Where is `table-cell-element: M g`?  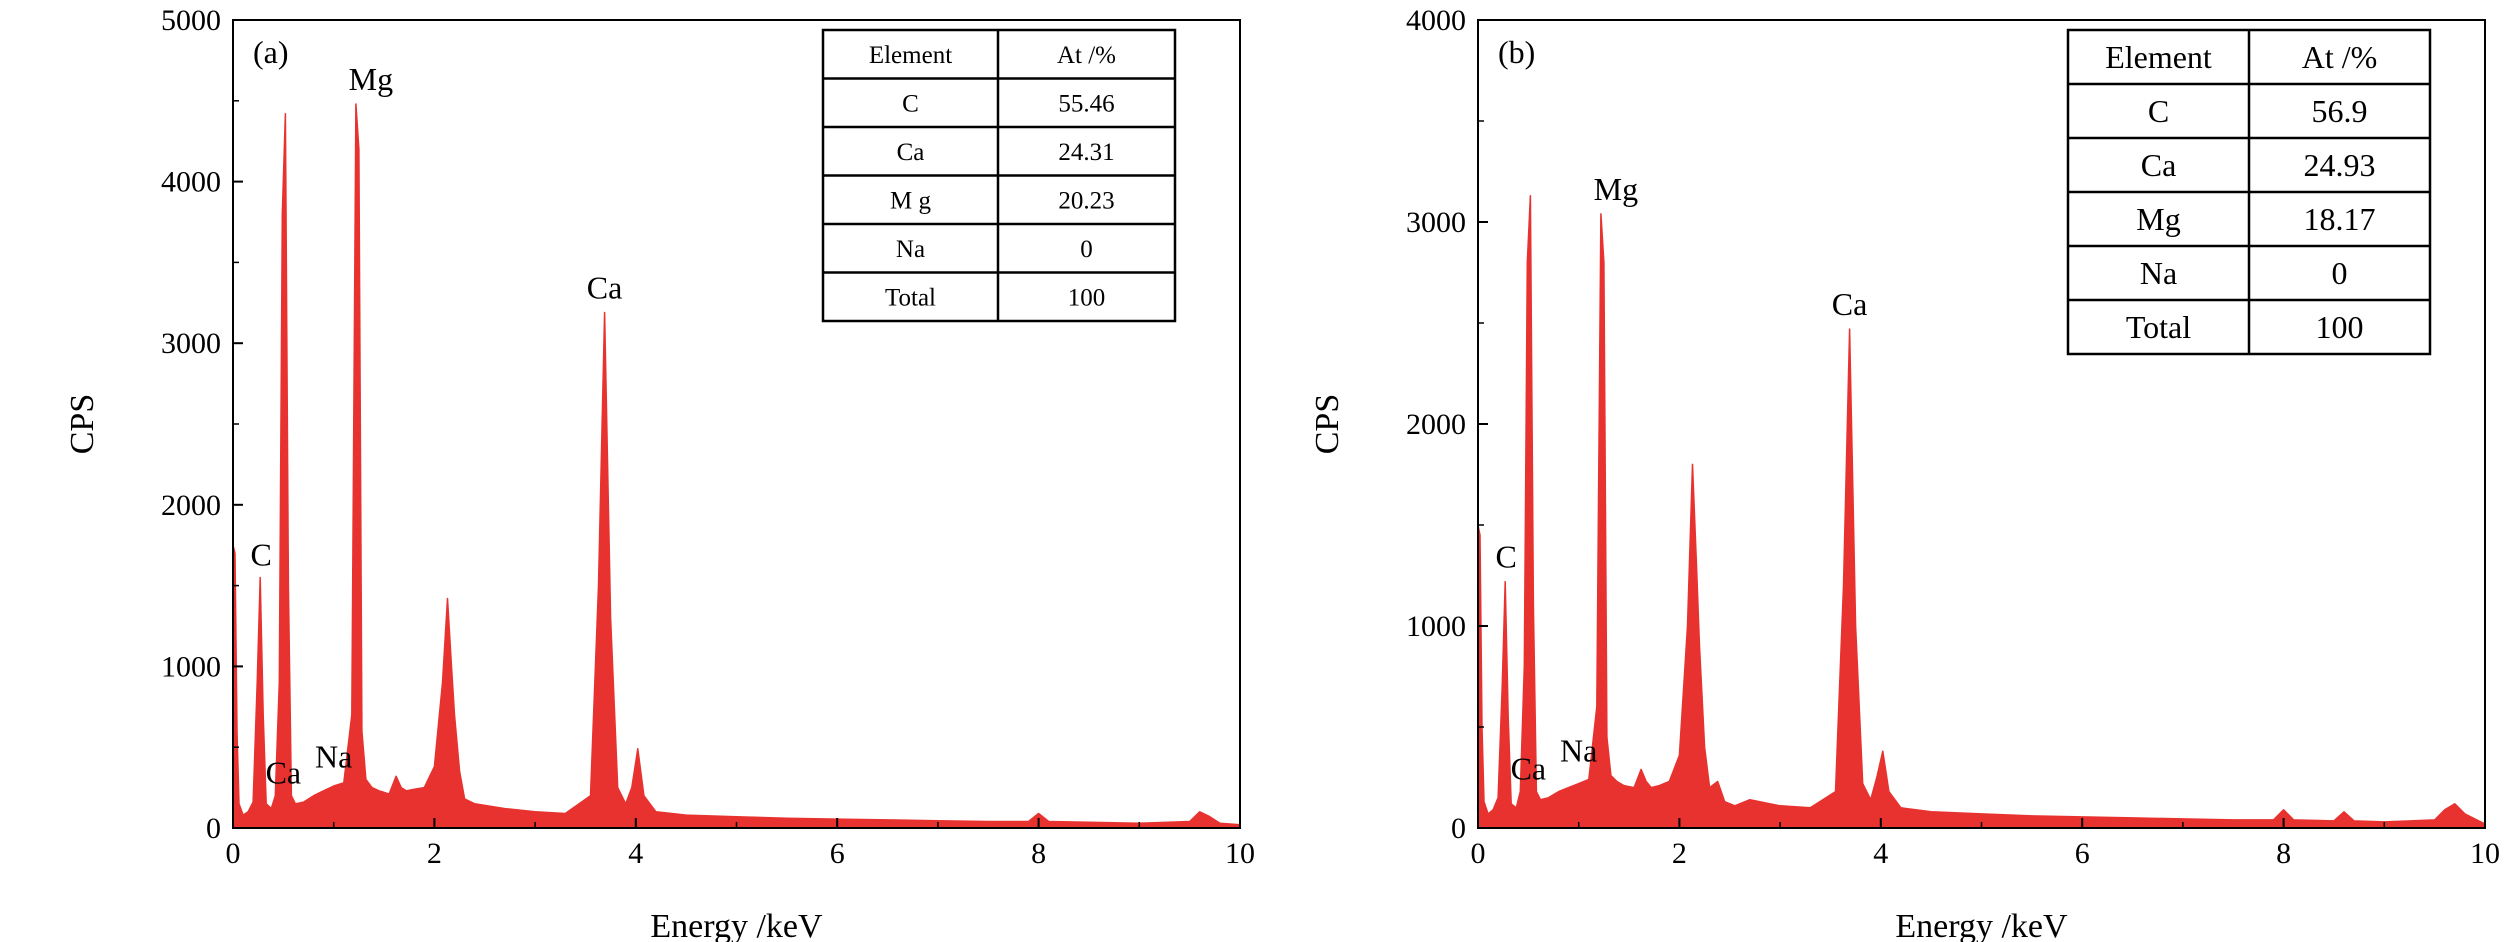
table-cell-element: M g is located at coordinates (910, 201).